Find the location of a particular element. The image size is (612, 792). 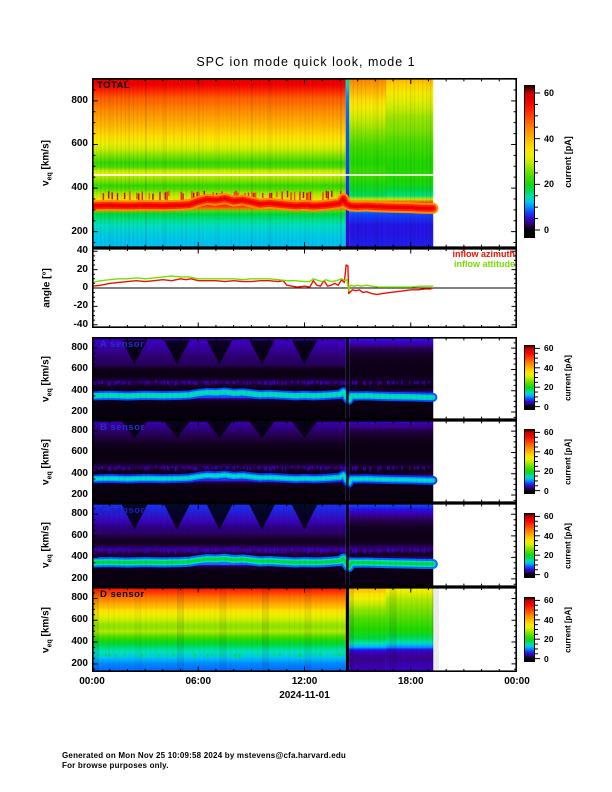

colorbar-label-total: current [pA] is located at coordinates (568, 161).